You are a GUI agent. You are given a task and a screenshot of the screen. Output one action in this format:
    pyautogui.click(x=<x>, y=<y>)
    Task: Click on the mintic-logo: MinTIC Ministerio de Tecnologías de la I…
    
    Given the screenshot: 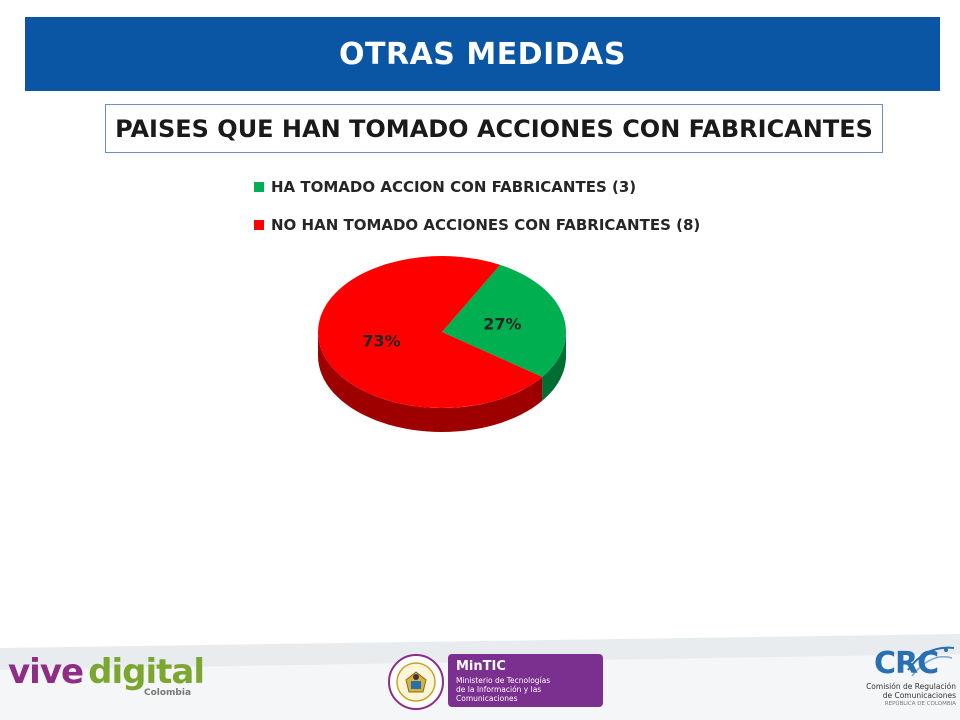 What is the action you would take?
    pyautogui.click(x=525, y=680)
    